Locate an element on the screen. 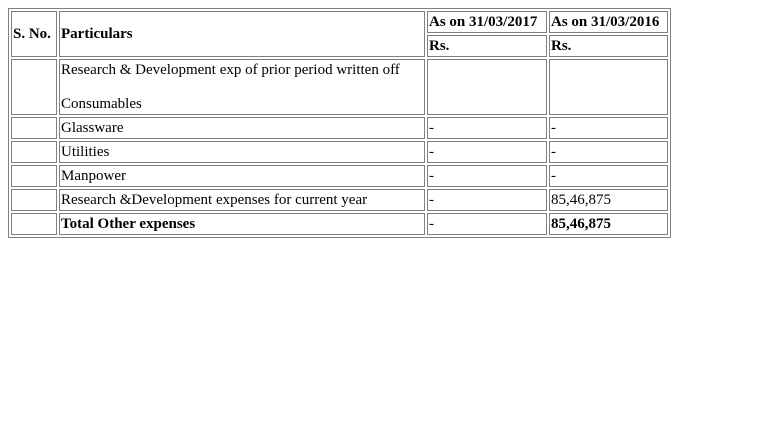 This screenshot has height=433, width=764. header-sno: S. No. is located at coordinates (34, 34).